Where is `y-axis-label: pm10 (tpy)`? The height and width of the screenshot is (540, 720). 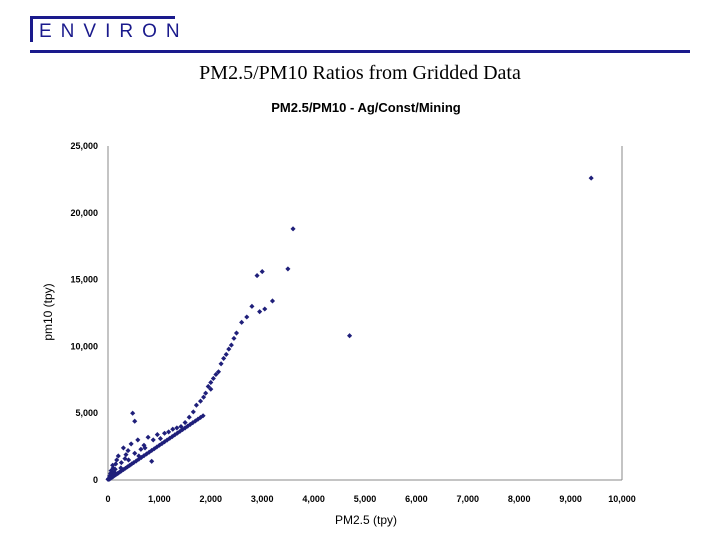 y-axis-label: pm10 (tpy) is located at coordinates (48, 311).